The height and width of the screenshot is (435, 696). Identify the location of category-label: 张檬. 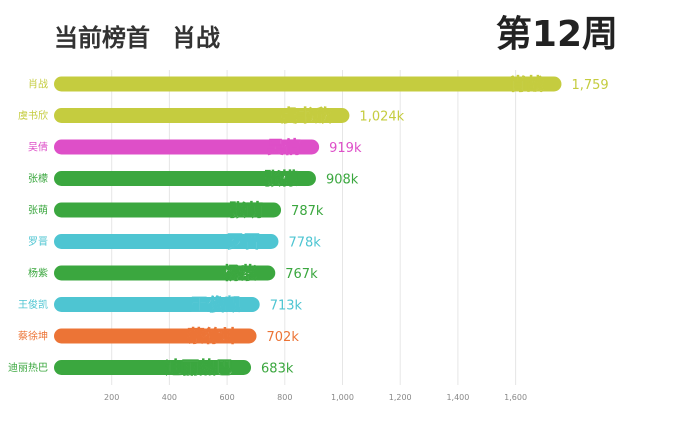
(38, 179).